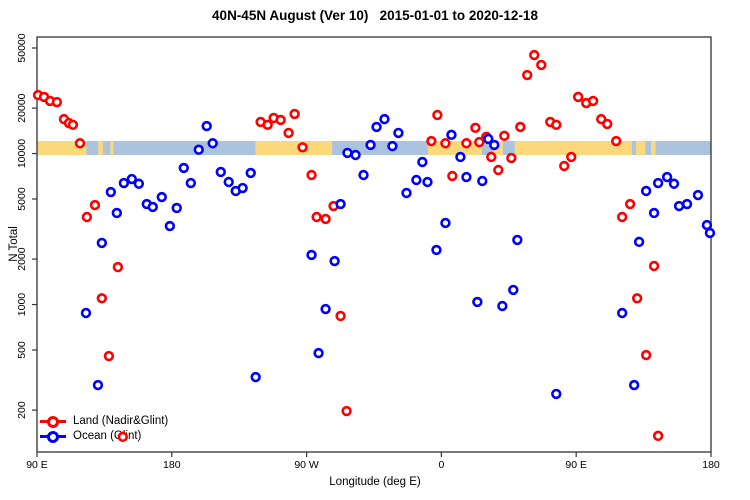 This screenshot has height=500, width=750. What do you see at coordinates (22, 350) in the screenshot?
I see `y-tick-label: 500` at bounding box center [22, 350].